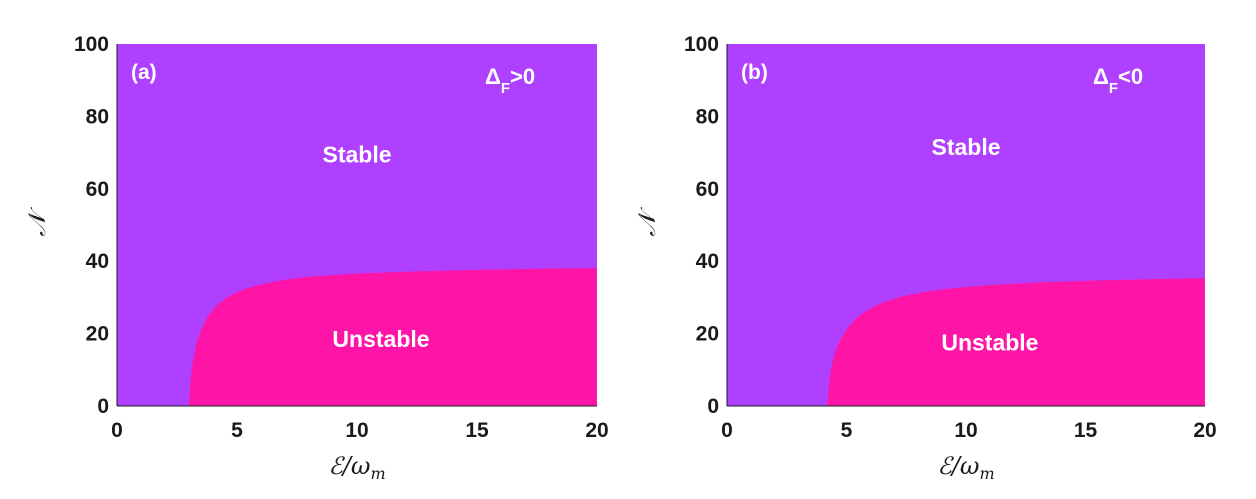 Image resolution: width=1256 pixels, height=499 pixels. Describe the element at coordinates (754, 72) in the screenshot. I see `panel-label: (b)` at that location.